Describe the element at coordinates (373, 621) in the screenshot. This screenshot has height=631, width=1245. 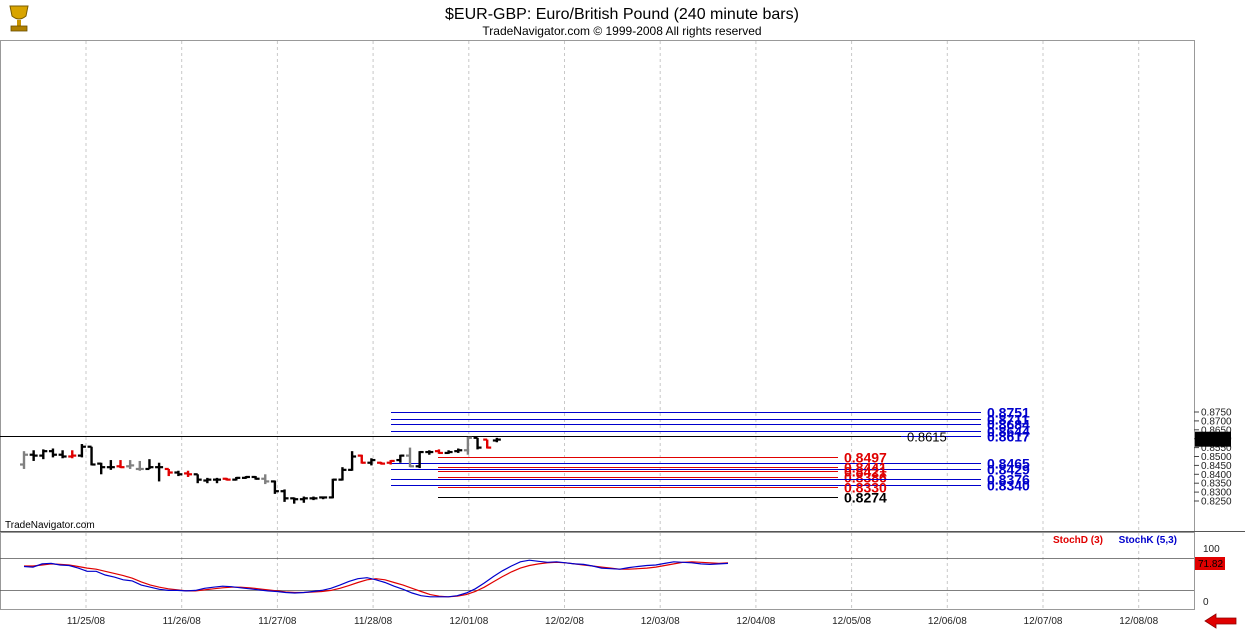
I see `x-tick-label: 11/28/08` at that location.